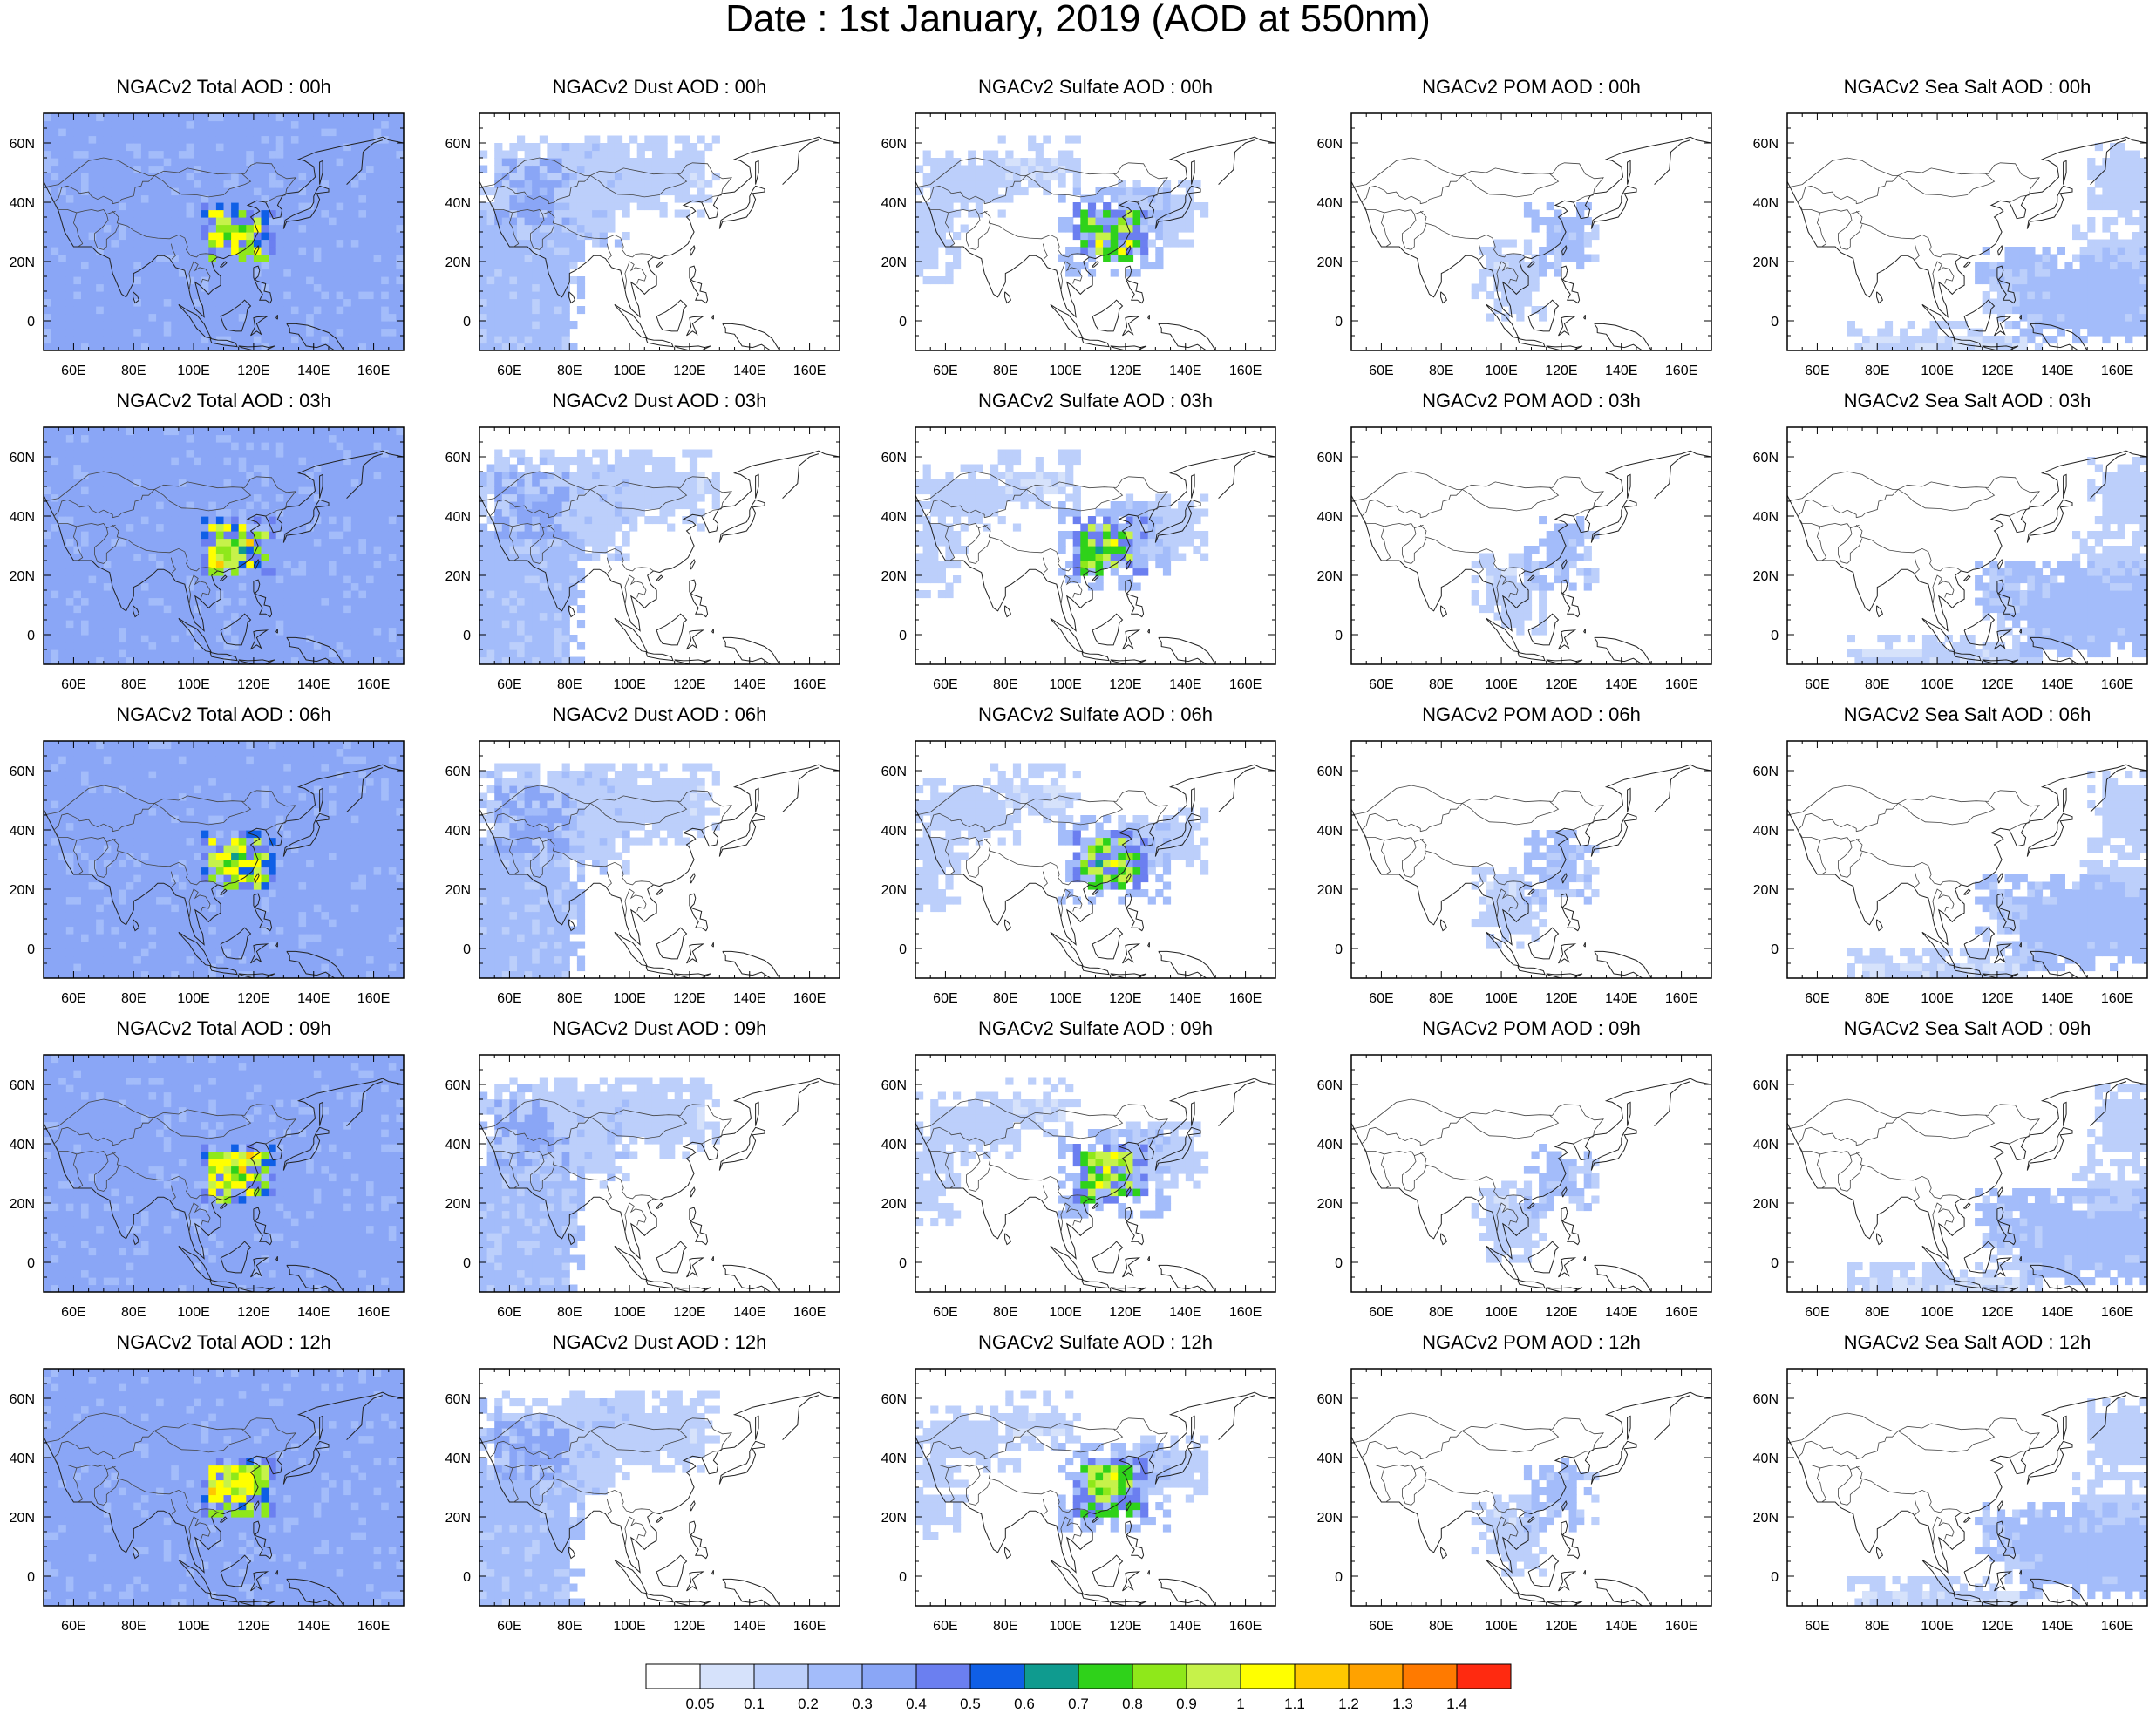  Describe the element at coordinates (1531, 1028) in the screenshot. I see `panel-title: NGACv2 POM AOD : 09h` at that location.